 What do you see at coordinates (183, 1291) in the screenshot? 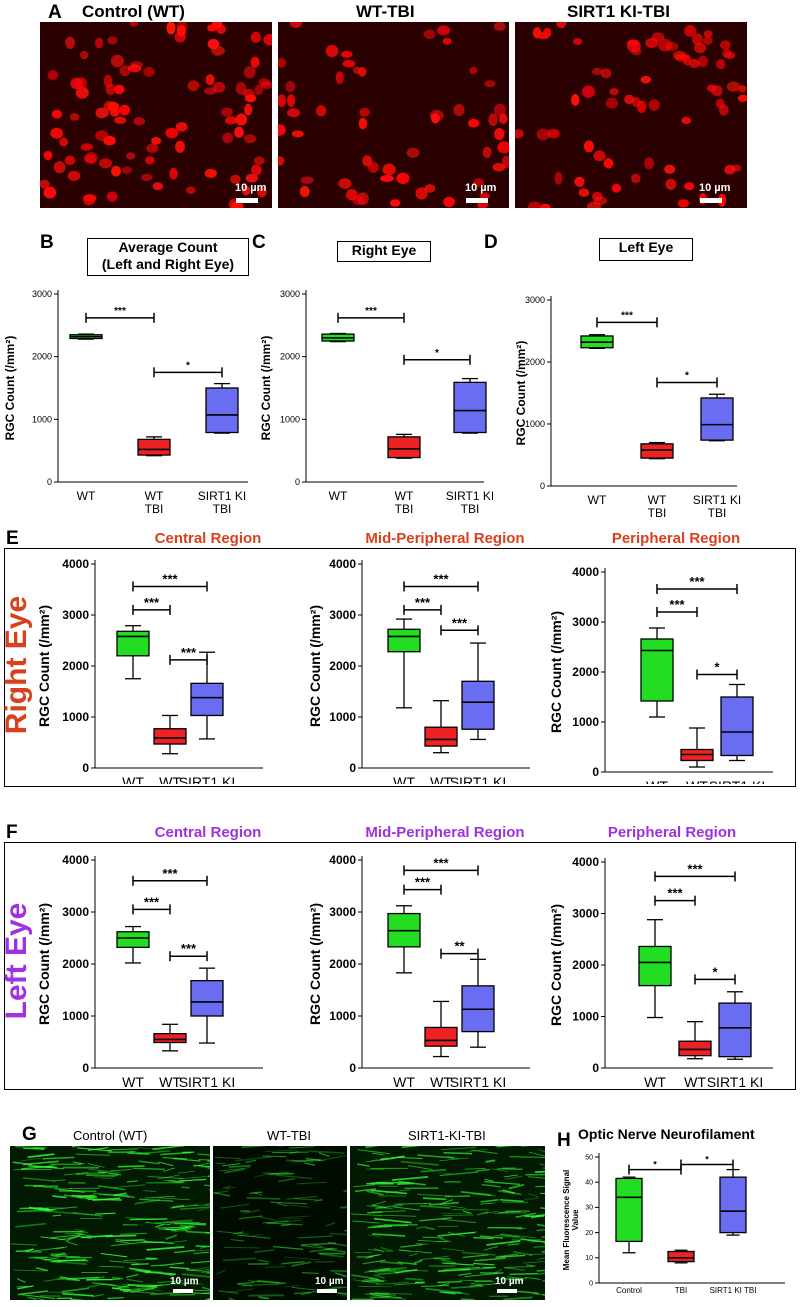
I see `scale-bar` at bounding box center [183, 1291].